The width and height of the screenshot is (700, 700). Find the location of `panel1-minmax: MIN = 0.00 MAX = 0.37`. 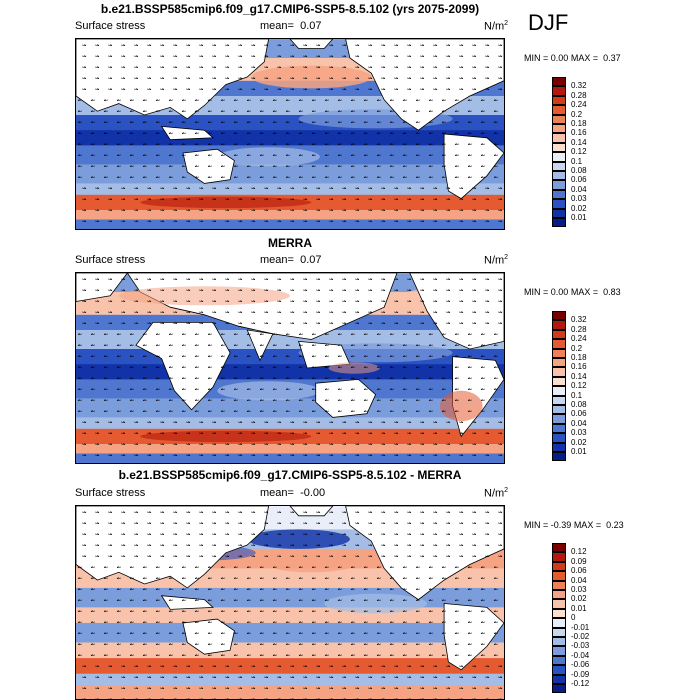

panel1-minmax: MIN = 0.00 MAX = 0.37 is located at coordinates (572, 58).